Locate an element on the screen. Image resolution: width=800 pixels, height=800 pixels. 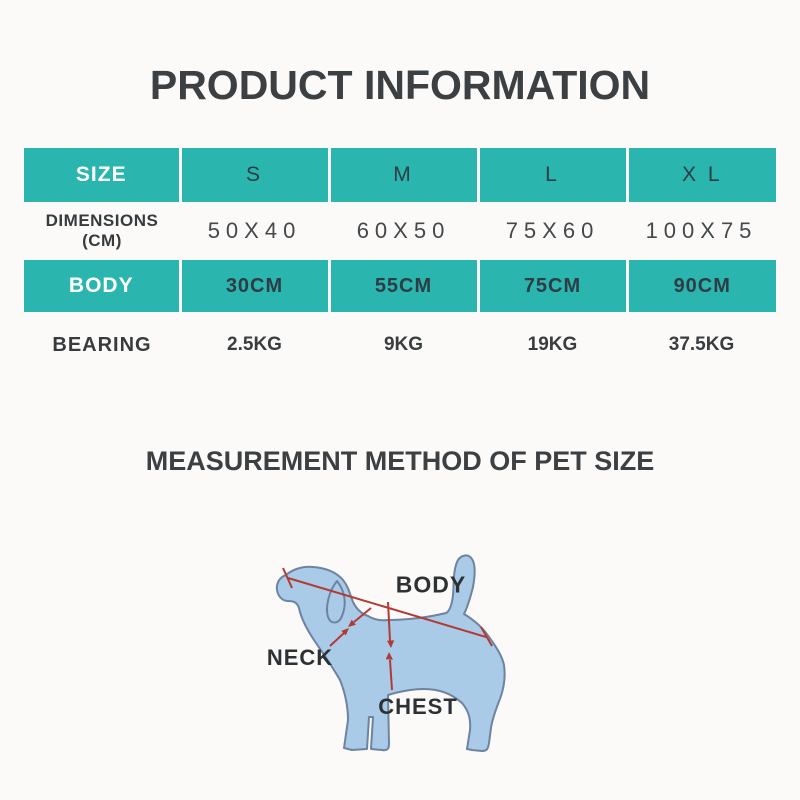
neck-arrowhead-down-left is located at coordinates (352, 623).